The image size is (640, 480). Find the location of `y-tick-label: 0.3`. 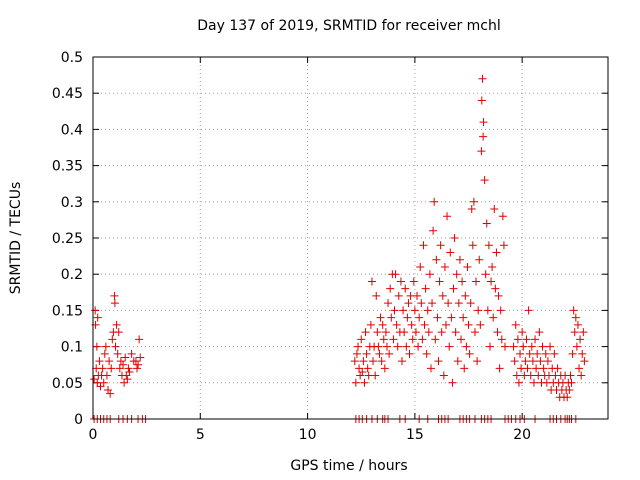

y-tick-label: 0.3 is located at coordinates (72, 203).